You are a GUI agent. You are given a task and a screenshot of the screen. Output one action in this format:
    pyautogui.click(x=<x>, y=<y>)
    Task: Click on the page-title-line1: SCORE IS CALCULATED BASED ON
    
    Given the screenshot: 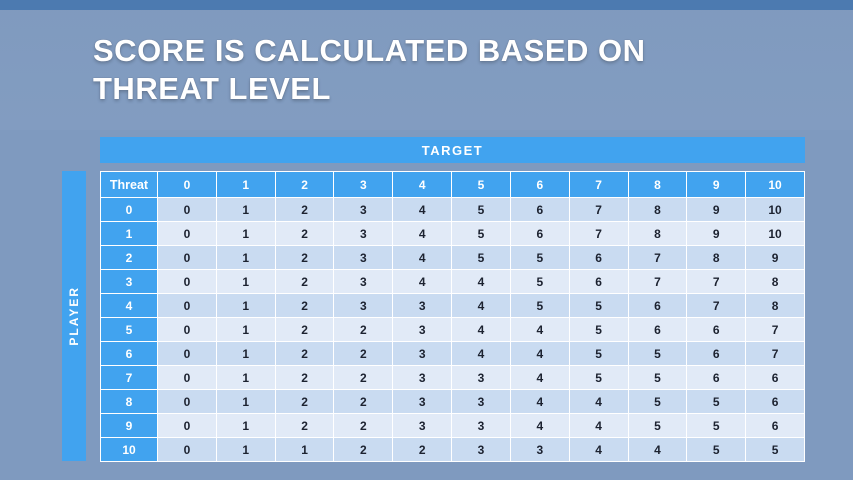 What is the action you would take?
    pyautogui.click(x=369, y=50)
    